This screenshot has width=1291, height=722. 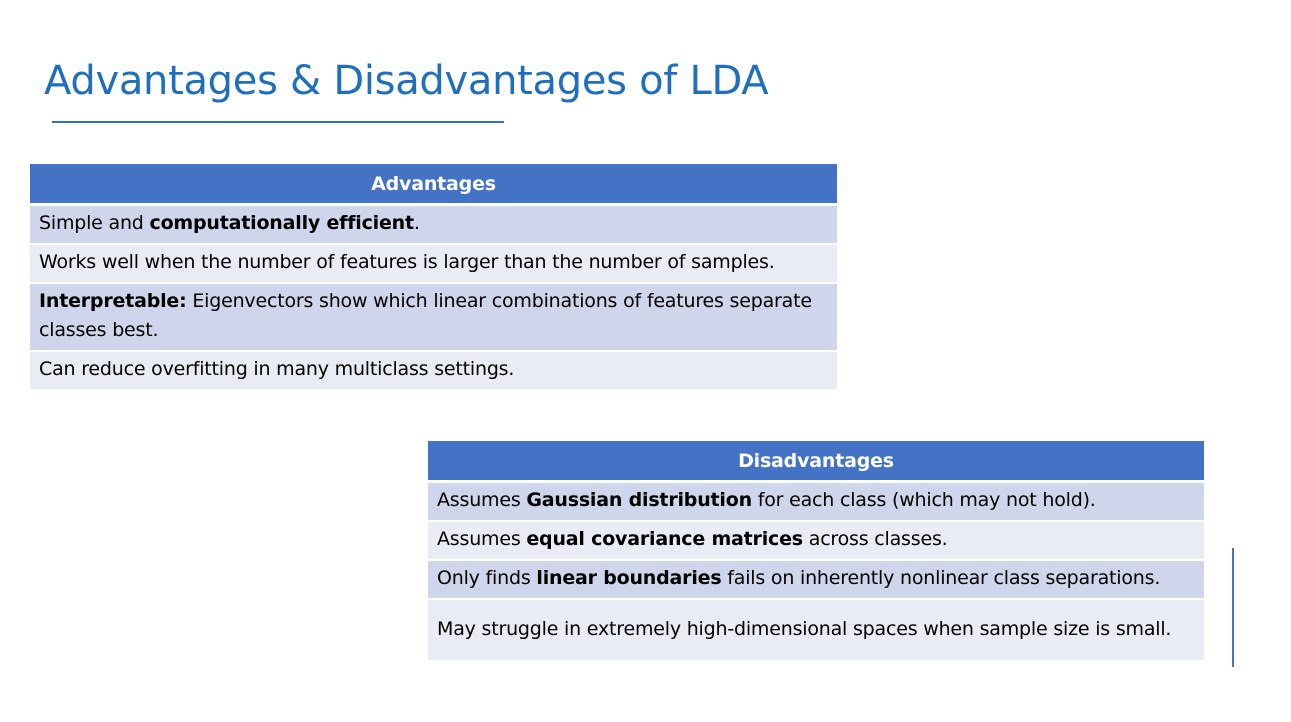 I want to click on advantage-row-1: Simple and computationally efficient., so click(x=433, y=225).